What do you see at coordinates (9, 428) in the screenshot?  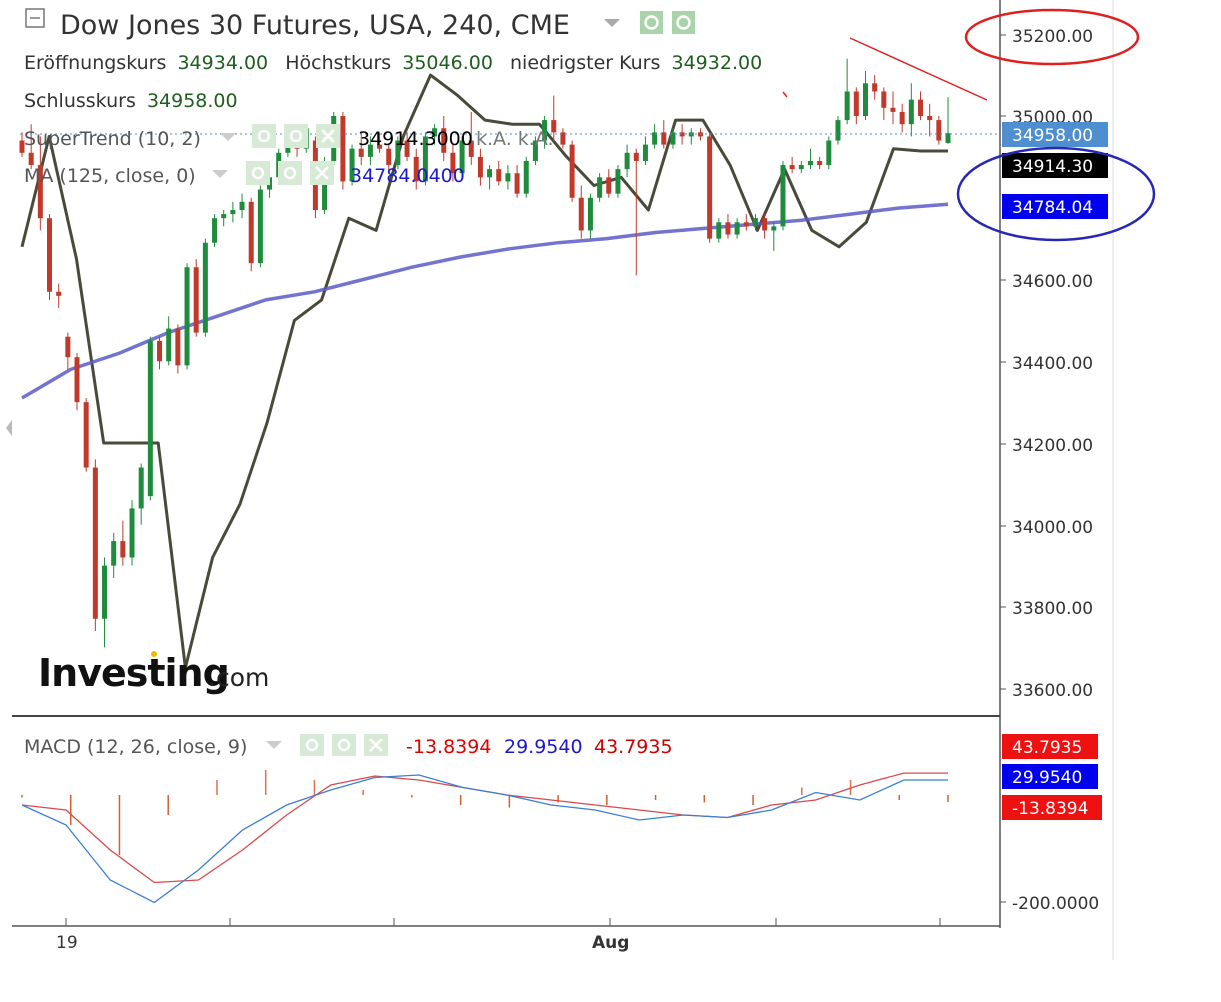 I see `collapse-left-icon` at bounding box center [9, 428].